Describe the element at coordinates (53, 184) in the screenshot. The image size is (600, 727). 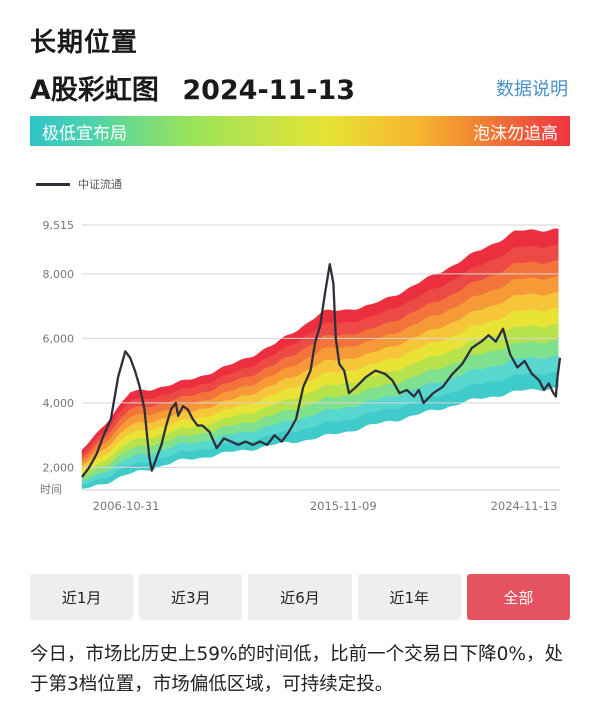
I see `legend-swatch` at that location.